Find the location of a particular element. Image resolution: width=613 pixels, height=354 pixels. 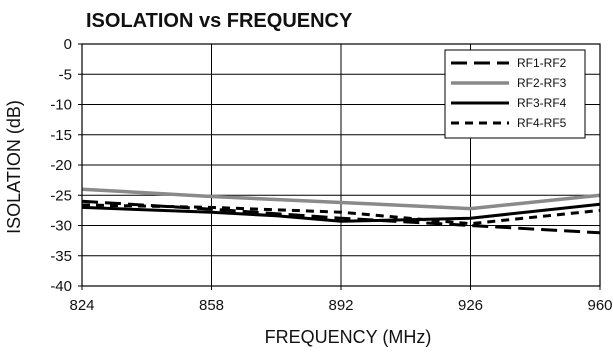

series-layer is located at coordinates (341, 211).